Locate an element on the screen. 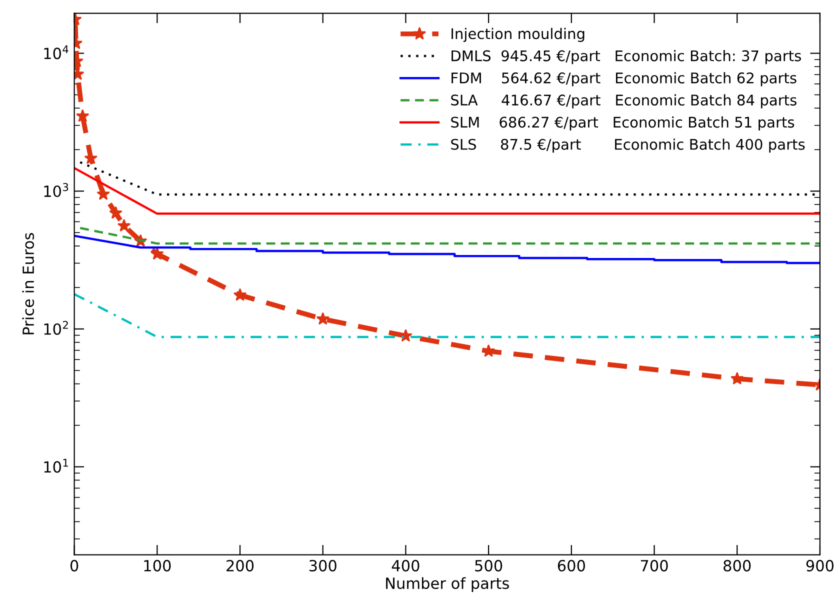  legend-label: DMLS 945.45 €/part Economic Batch: 37 parts is located at coordinates (626, 57).